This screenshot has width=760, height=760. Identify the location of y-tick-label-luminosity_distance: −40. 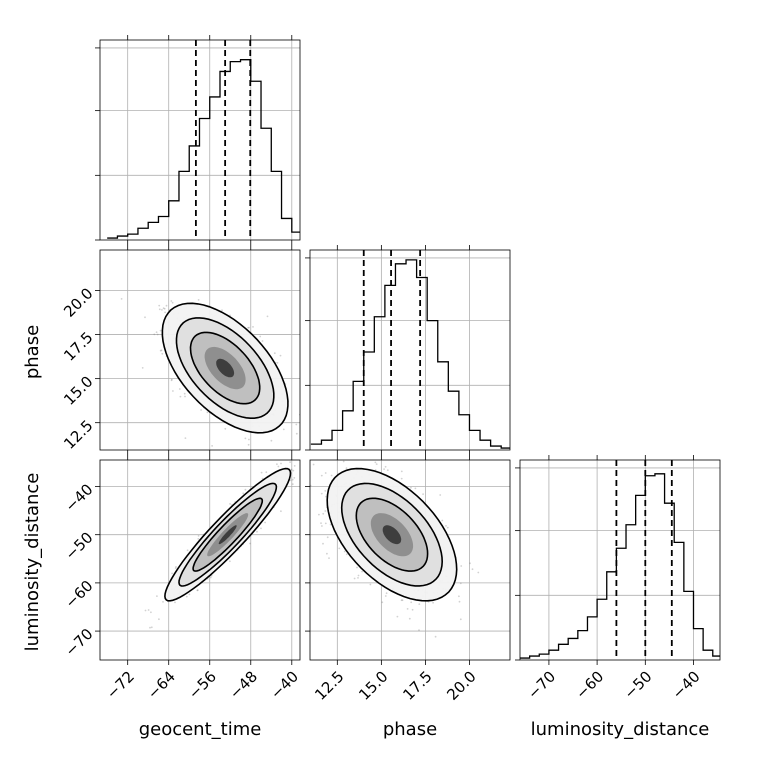
(78, 497).